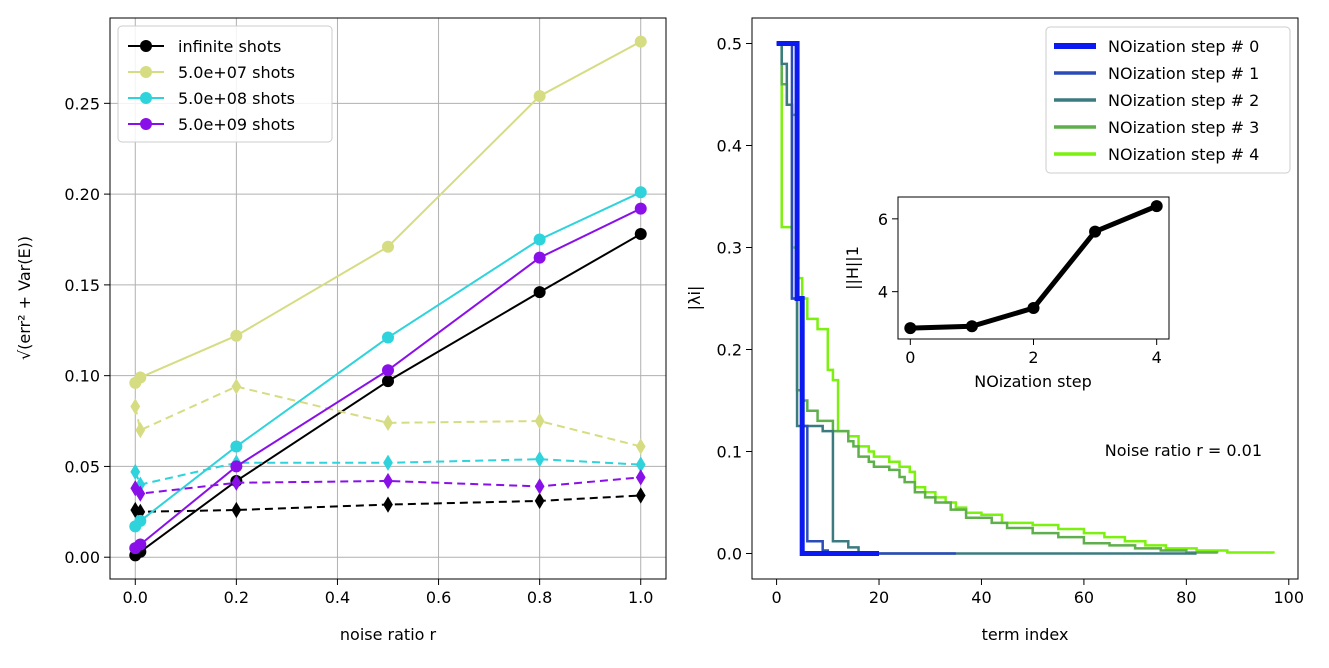 This screenshot has height=668, width=1329. I want to click on right-y-axis-label: |λi|, so click(694, 298).